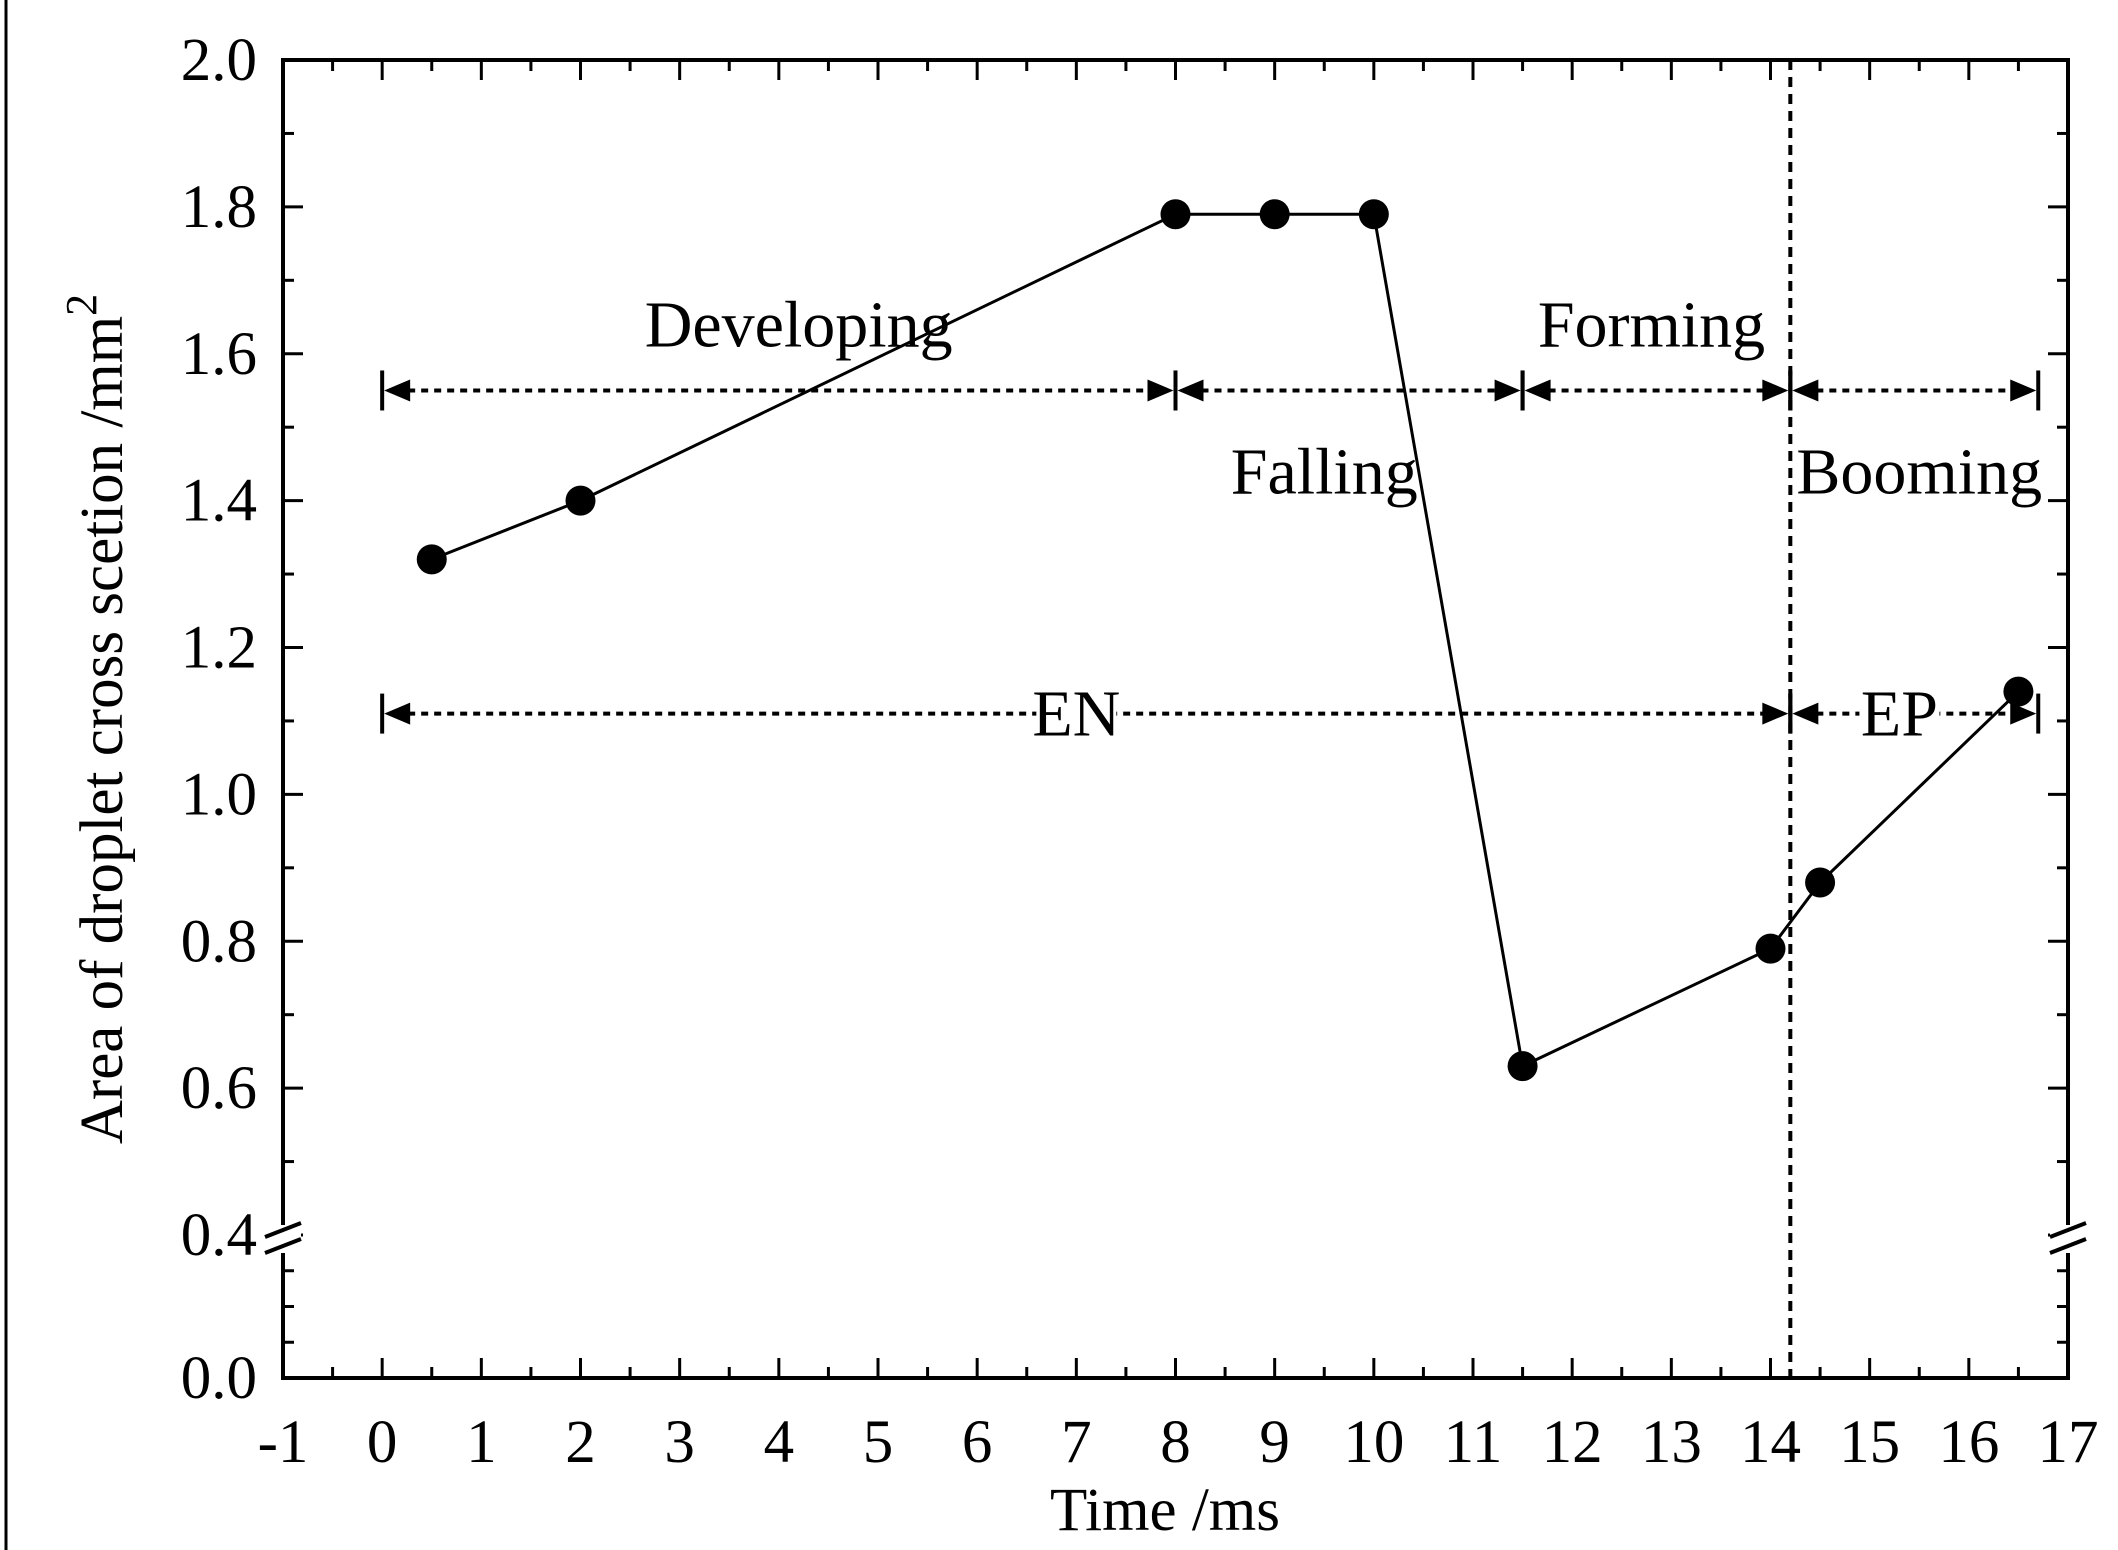 The height and width of the screenshot is (1550, 2118). What do you see at coordinates (977, 1442) in the screenshot?
I see `x-tick-label: 6` at bounding box center [977, 1442].